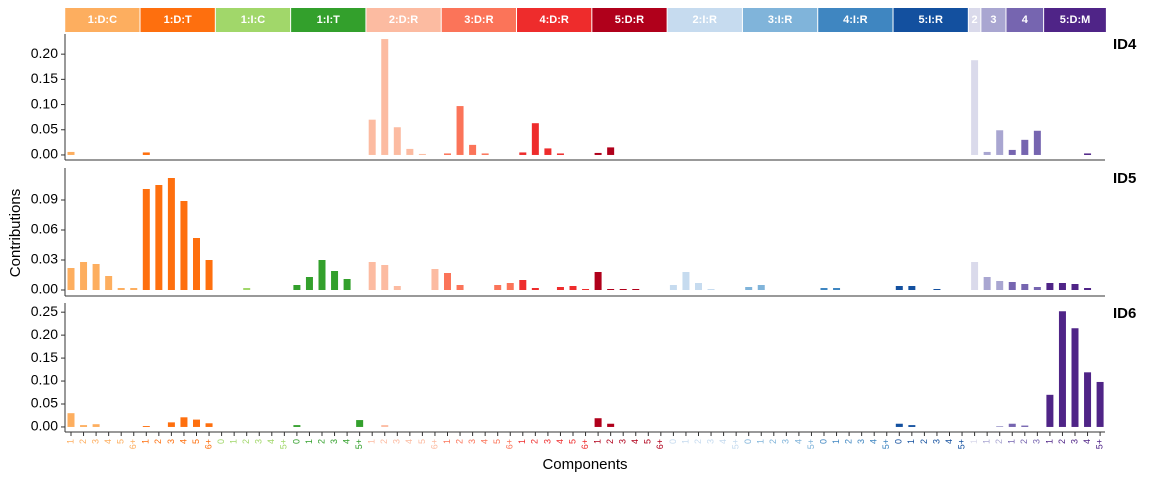 The height and width of the screenshot is (480, 1152). I want to click on strip-label: 1:I:C, so click(253, 20).